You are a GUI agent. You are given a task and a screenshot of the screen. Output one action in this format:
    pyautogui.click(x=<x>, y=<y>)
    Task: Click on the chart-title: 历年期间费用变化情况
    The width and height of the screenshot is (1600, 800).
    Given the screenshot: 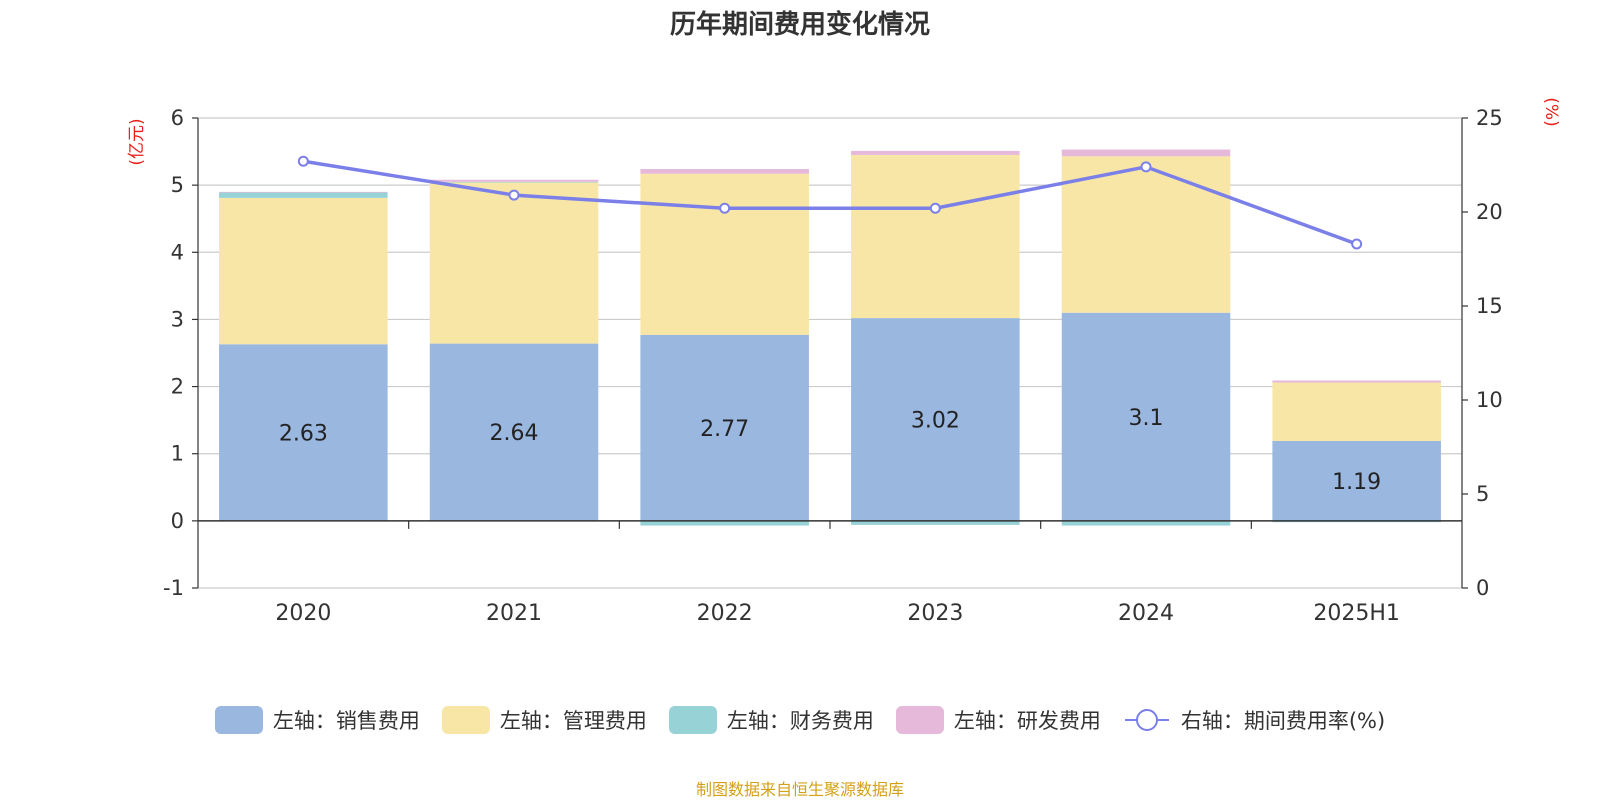 What is the action you would take?
    pyautogui.click(x=799, y=25)
    